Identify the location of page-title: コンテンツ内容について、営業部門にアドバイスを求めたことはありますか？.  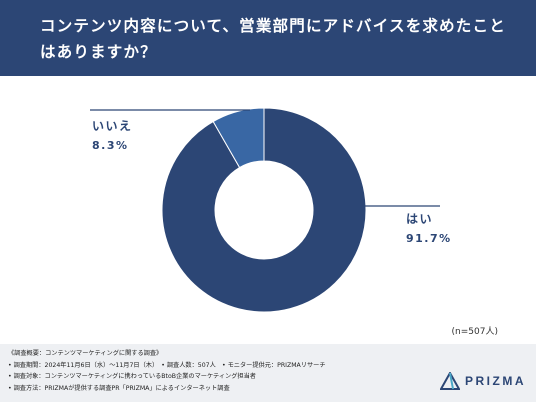
(273, 39).